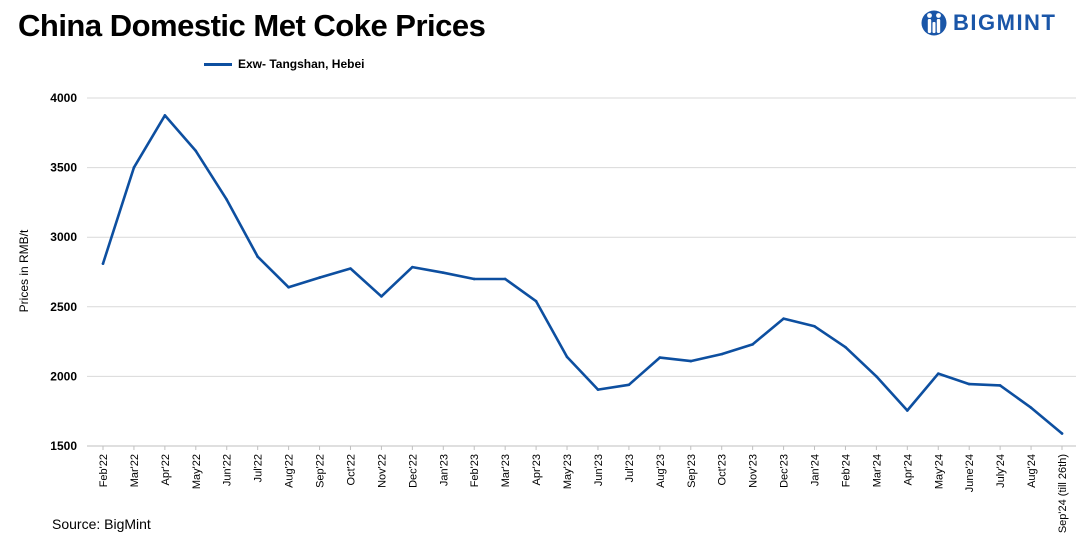  I want to click on y-tick-labels: 1500 2000 2500 3000 3500 4000, so click(63, 272).